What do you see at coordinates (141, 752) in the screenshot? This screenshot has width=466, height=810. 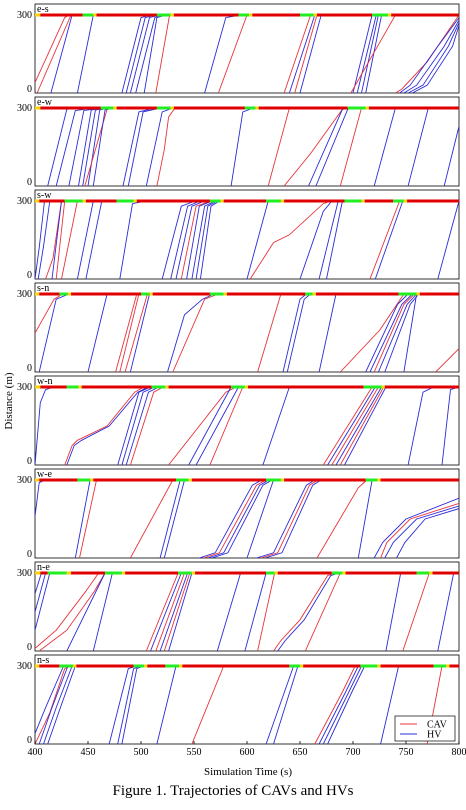 I see `x-tick-label: 500` at bounding box center [141, 752].